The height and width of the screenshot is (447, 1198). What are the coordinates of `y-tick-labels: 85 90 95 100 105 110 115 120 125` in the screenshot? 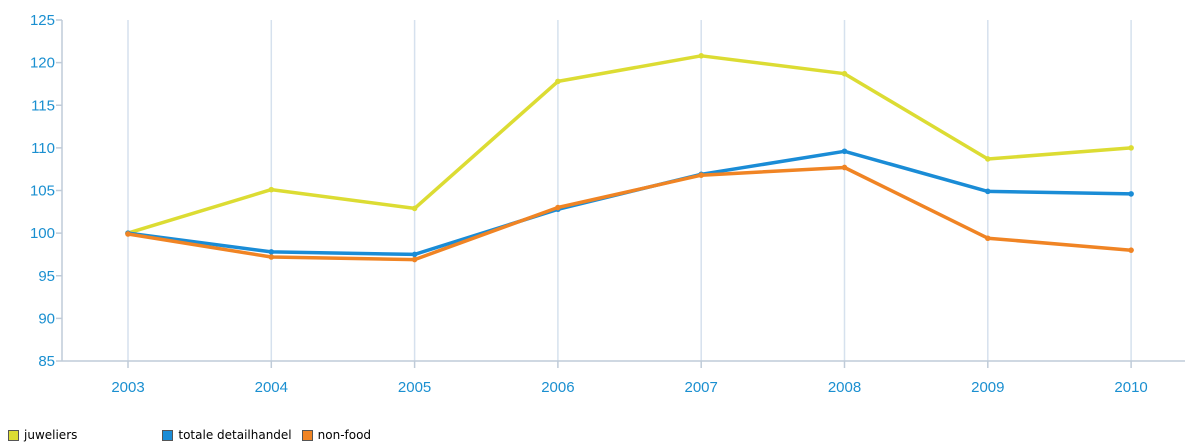 It's located at (42, 191).